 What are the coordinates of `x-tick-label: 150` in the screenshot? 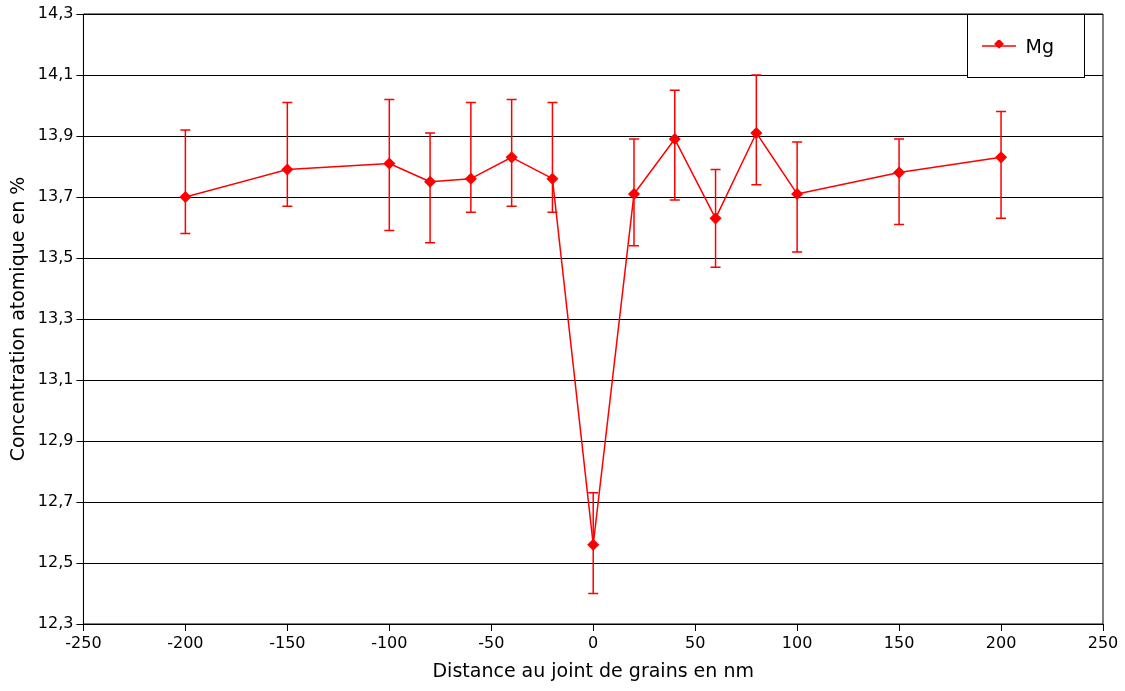 It's located at (899, 642).